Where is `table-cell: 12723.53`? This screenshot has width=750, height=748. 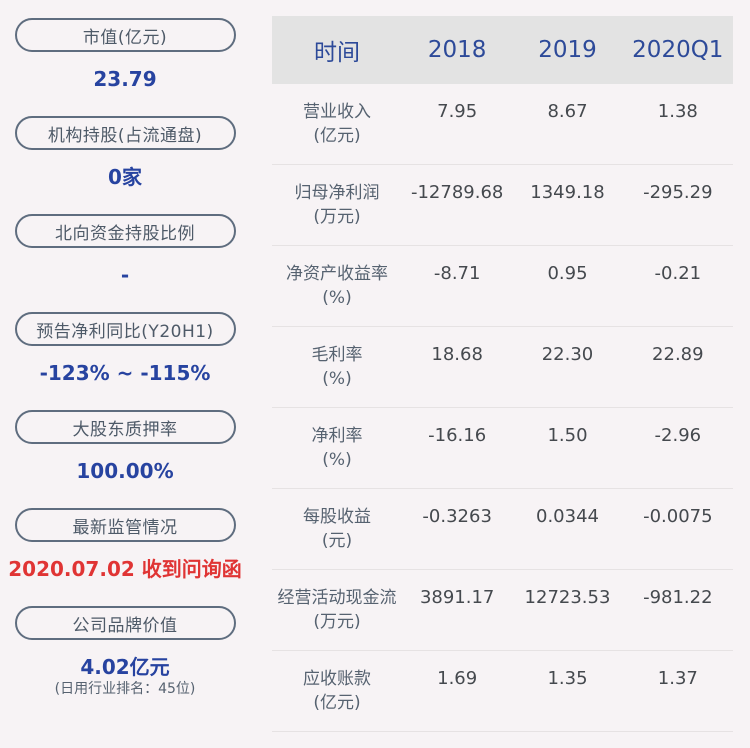 table-cell: 12723.53 is located at coordinates (567, 597).